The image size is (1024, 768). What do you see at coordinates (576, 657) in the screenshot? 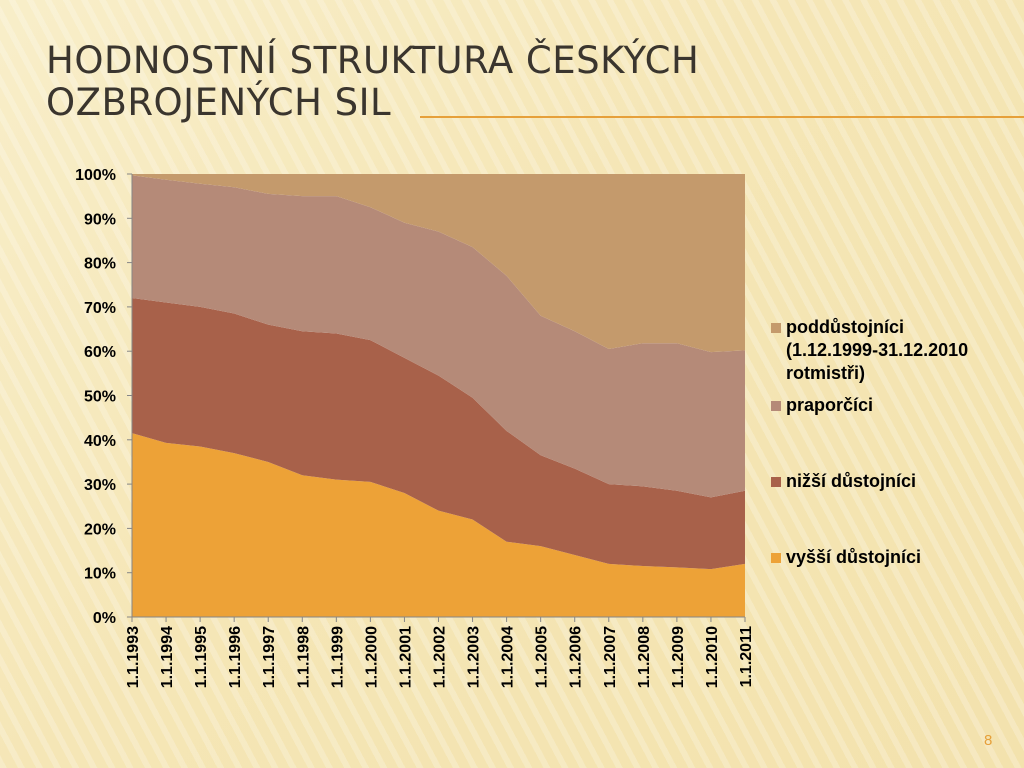
I see `x-tick-label: 1.1.2006` at bounding box center [576, 657].